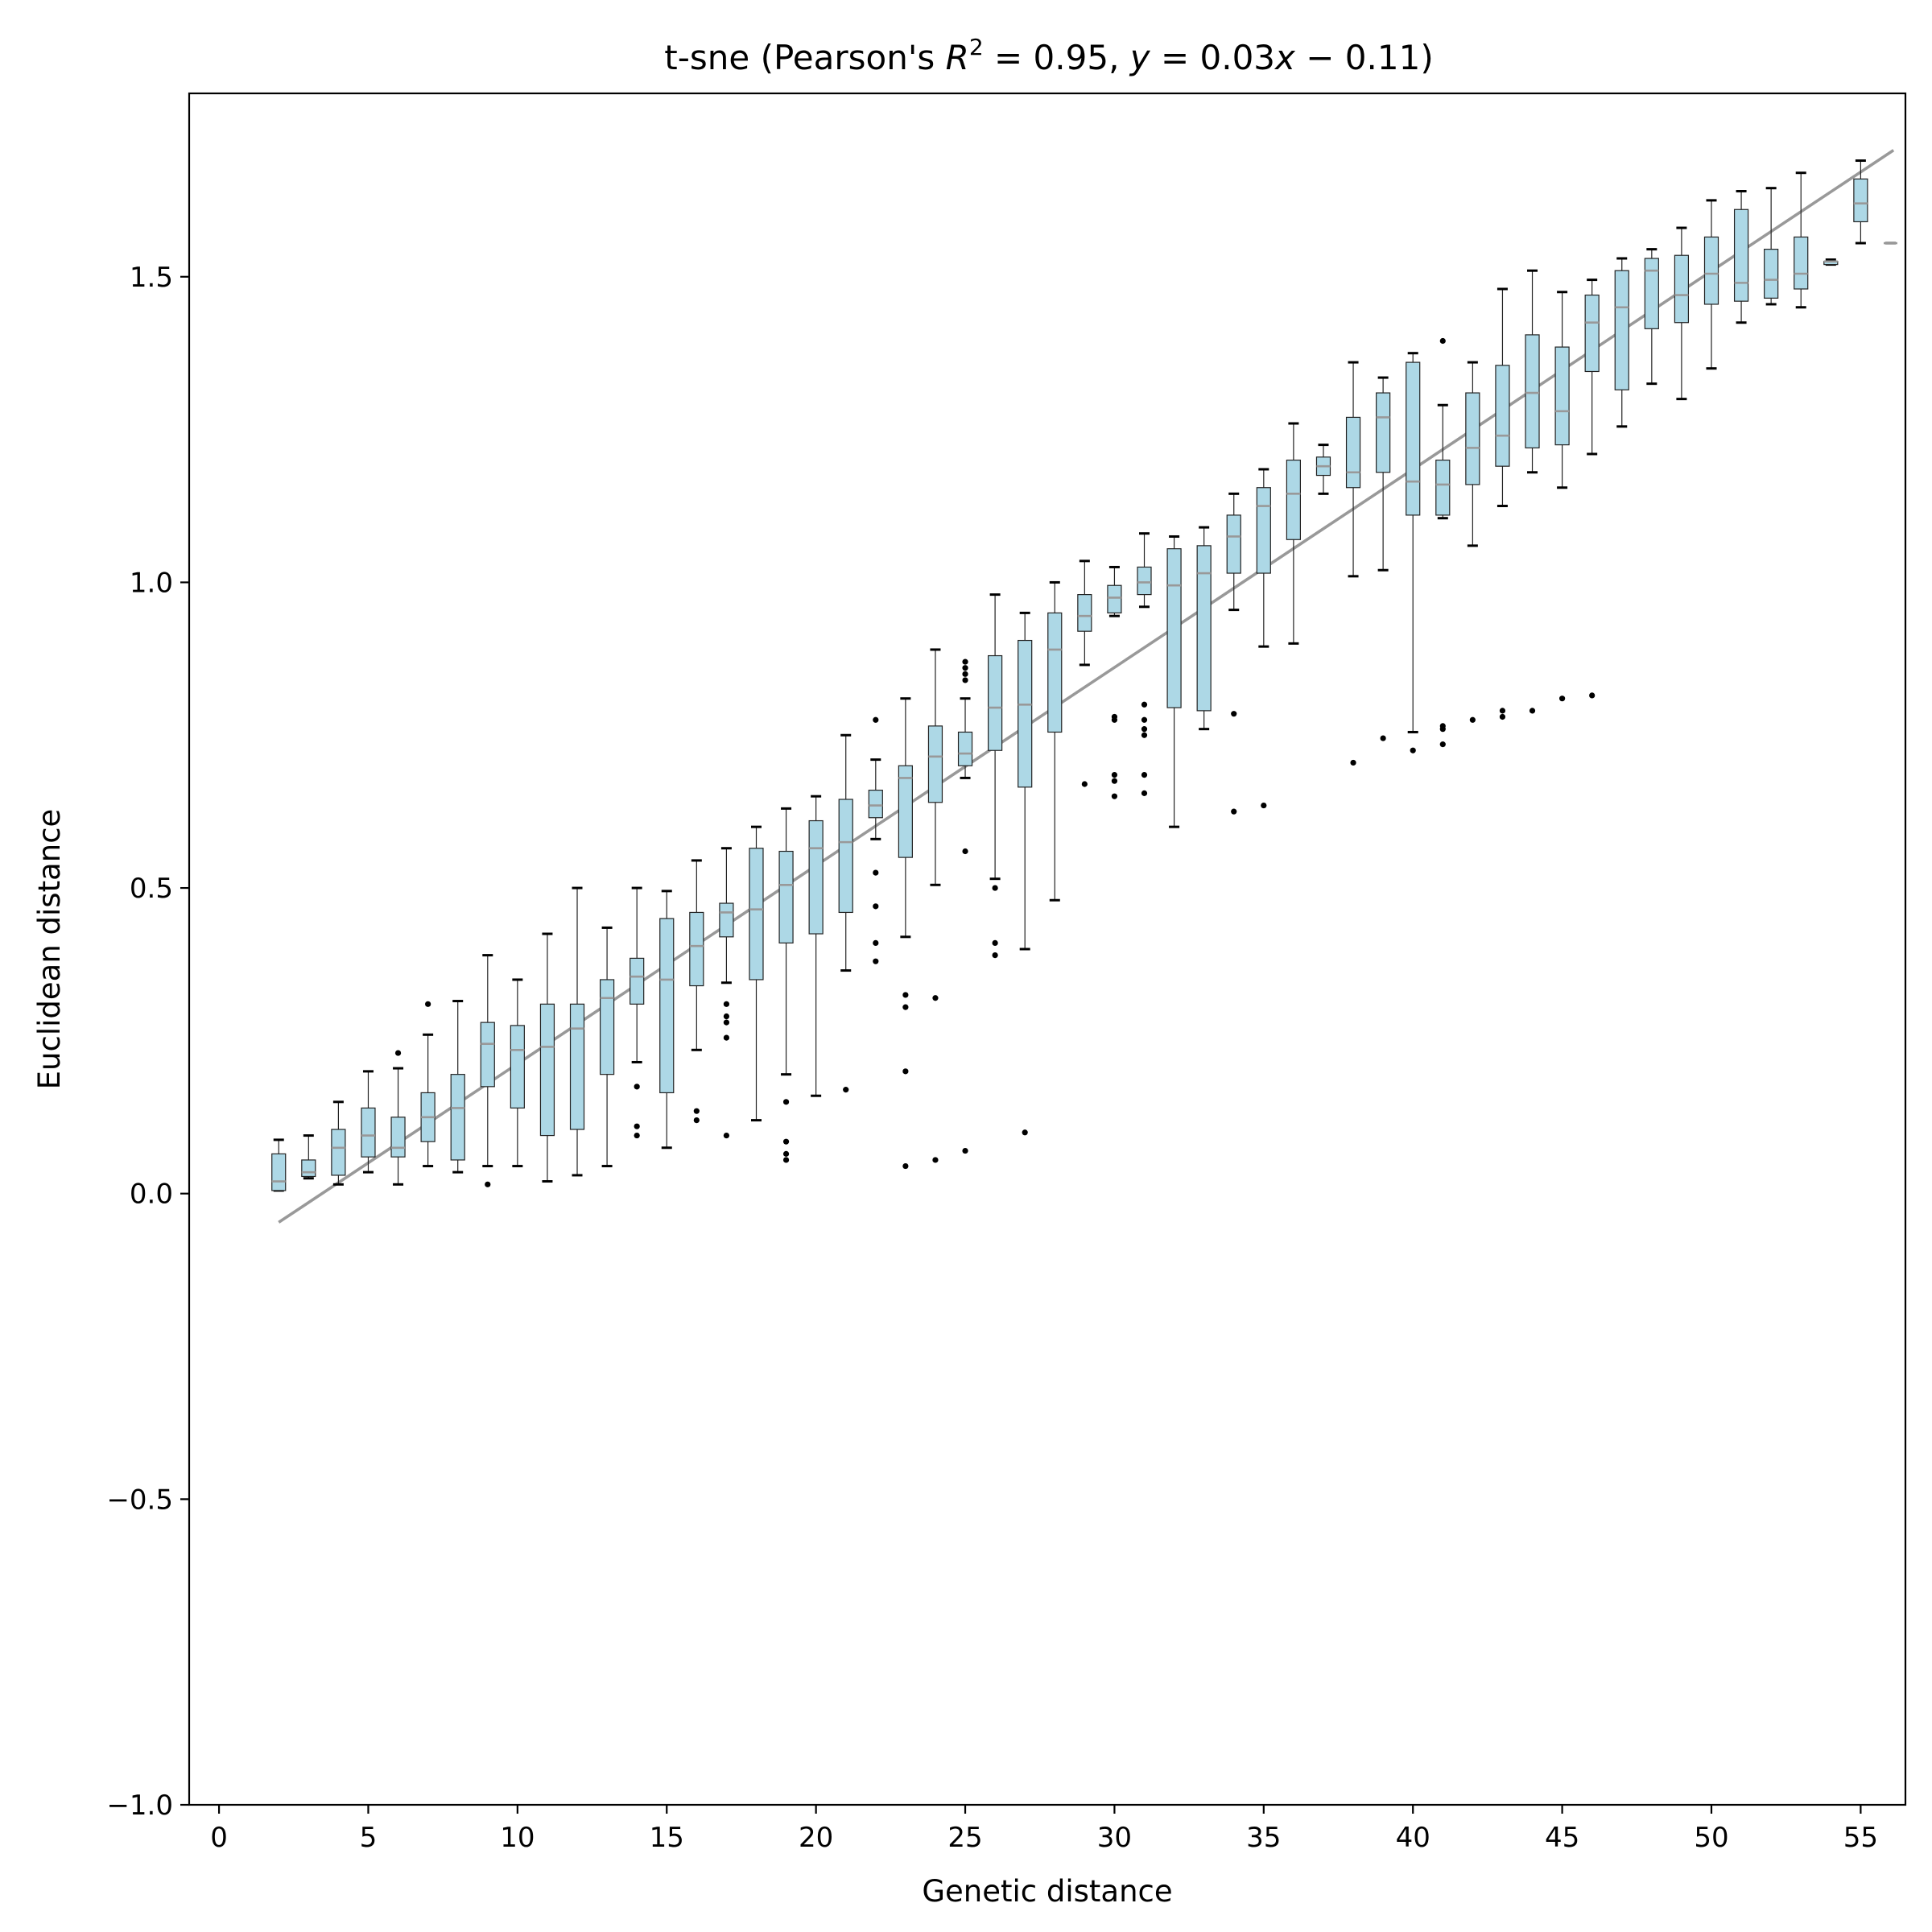 The image size is (1932, 1932). What do you see at coordinates (151, 583) in the screenshot?
I see `y-tick-label: 1.0` at bounding box center [151, 583].